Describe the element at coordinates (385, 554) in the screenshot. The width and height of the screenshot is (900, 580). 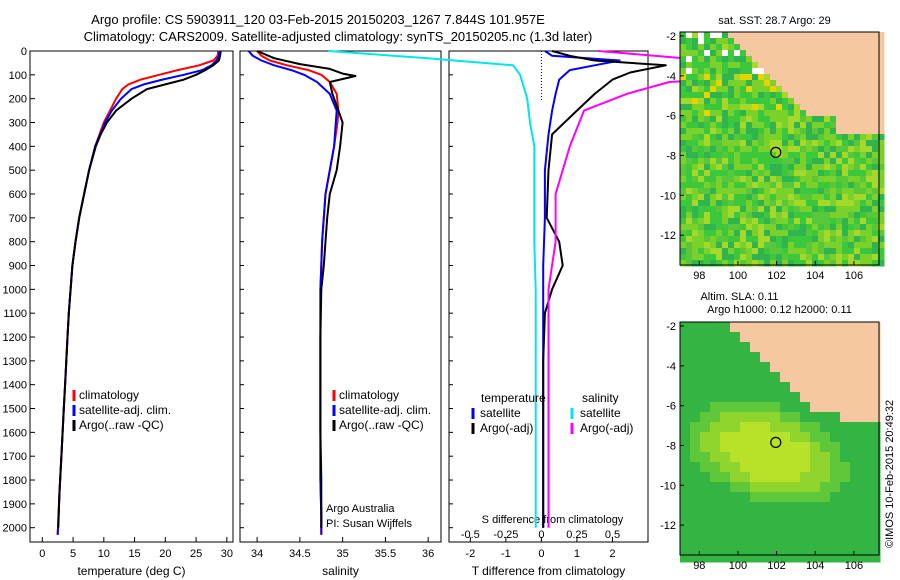
I see `x-tick-label: 35.5` at that location.